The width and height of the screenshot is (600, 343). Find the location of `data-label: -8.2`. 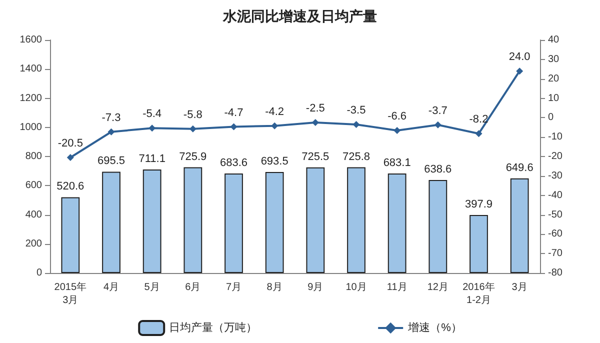

data-label: -8.2 is located at coordinates (478, 120).